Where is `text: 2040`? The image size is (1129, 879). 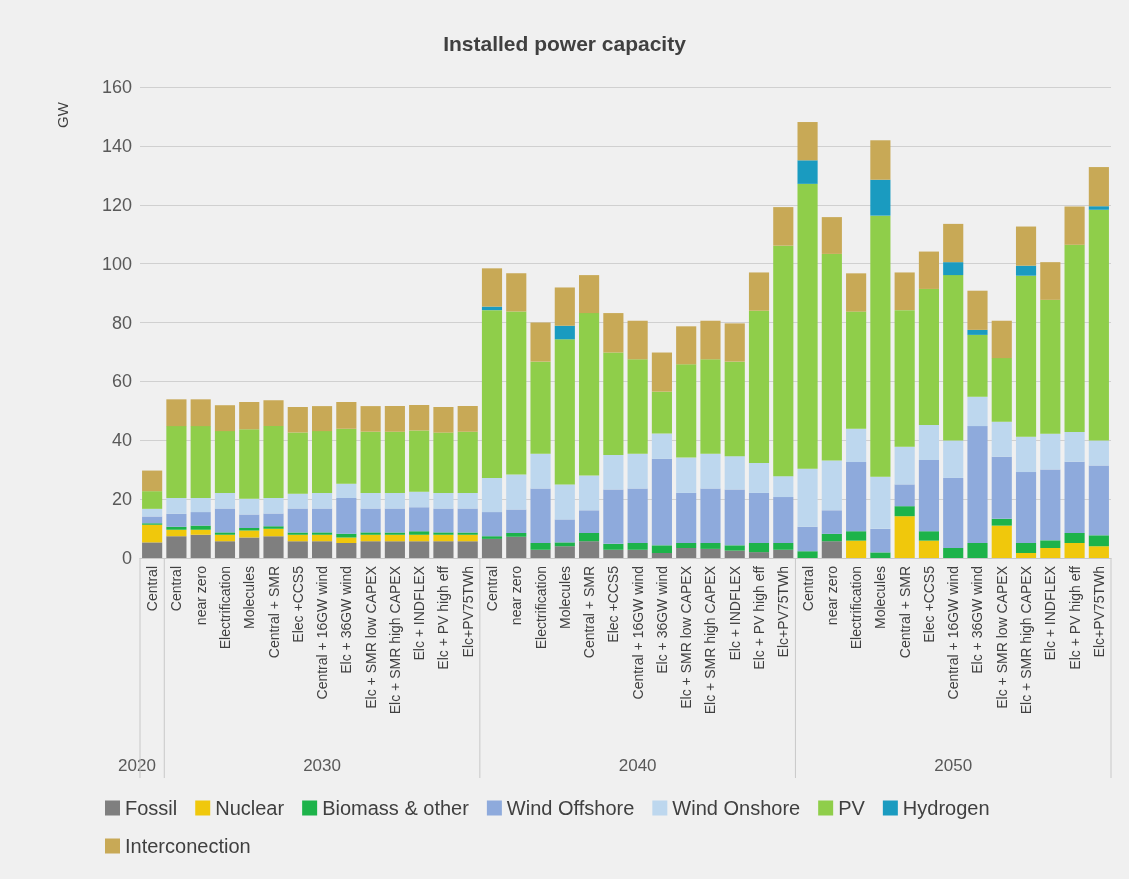 text: 2040 is located at coordinates (637, 765).